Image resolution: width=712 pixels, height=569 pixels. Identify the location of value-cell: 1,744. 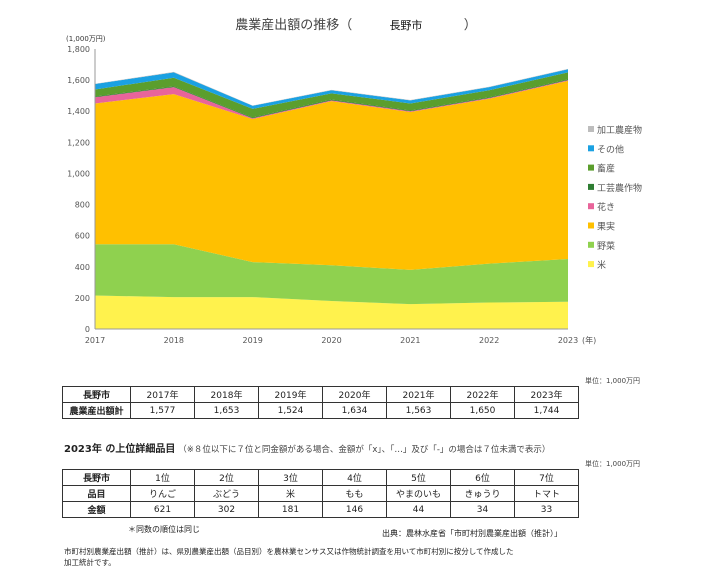
(546, 410).